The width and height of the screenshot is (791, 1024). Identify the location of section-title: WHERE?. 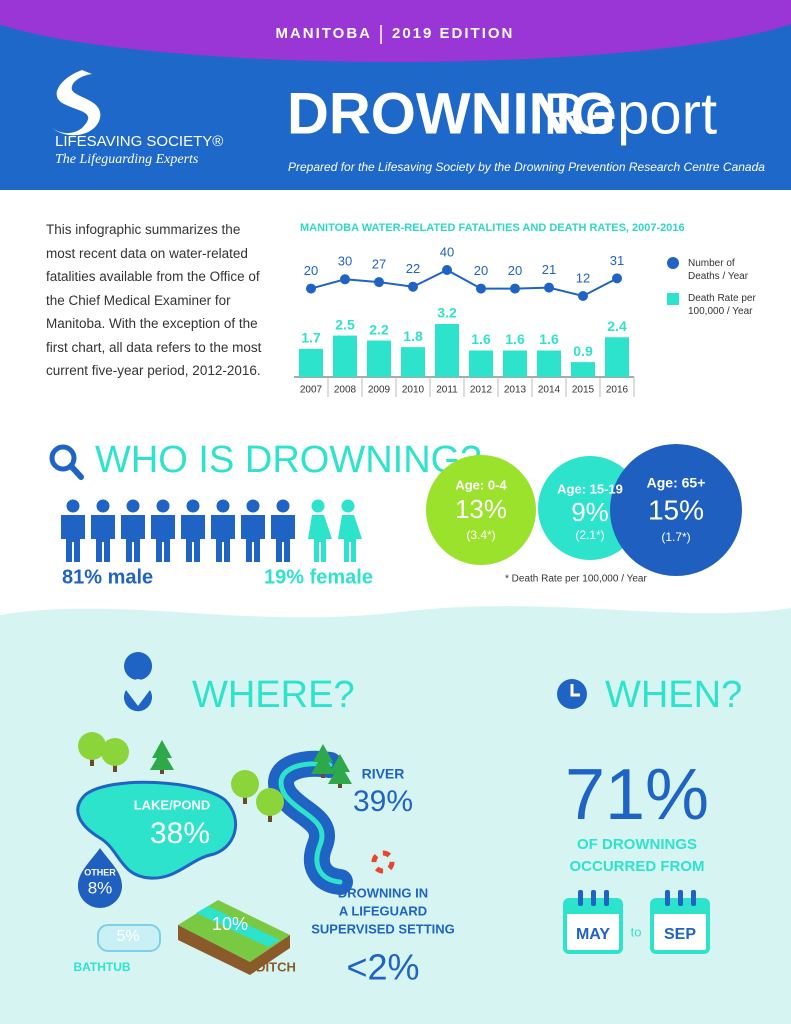
(273, 695).